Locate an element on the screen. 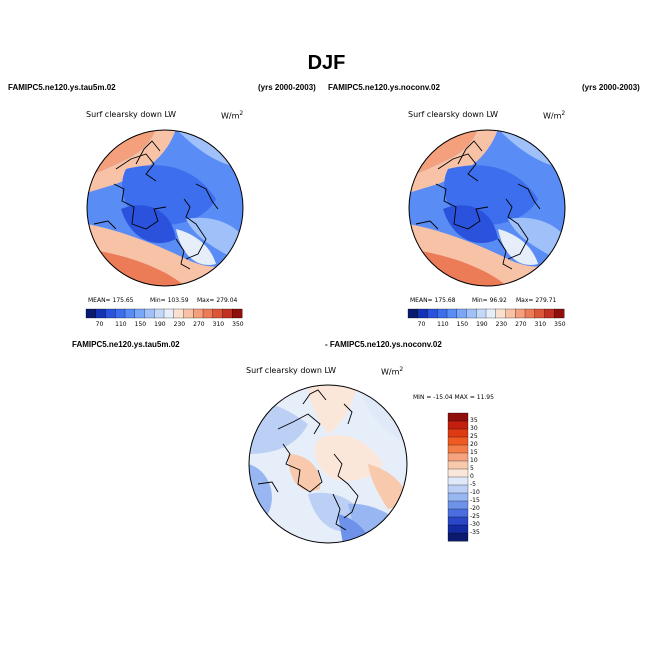 This screenshot has height=653, width=653. colorbar-tick-label: -25 is located at coordinates (475, 516).